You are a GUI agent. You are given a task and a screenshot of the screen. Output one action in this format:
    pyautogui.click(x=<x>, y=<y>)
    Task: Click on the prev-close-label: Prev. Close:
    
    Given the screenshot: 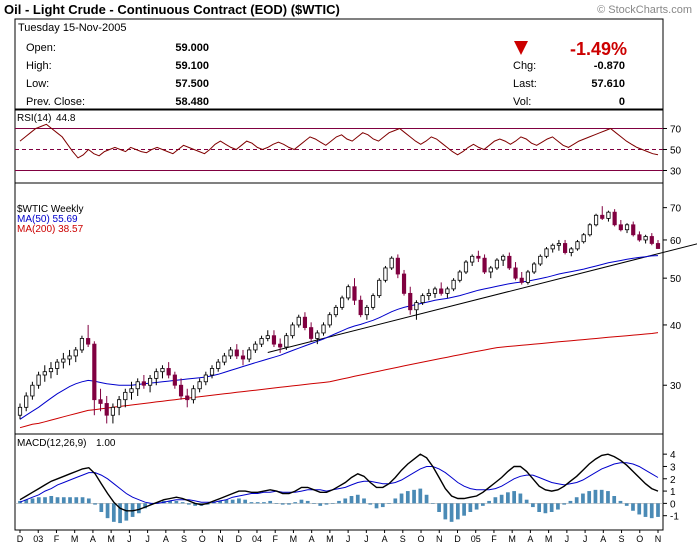 What is the action you would take?
    pyautogui.click(x=55, y=102)
    